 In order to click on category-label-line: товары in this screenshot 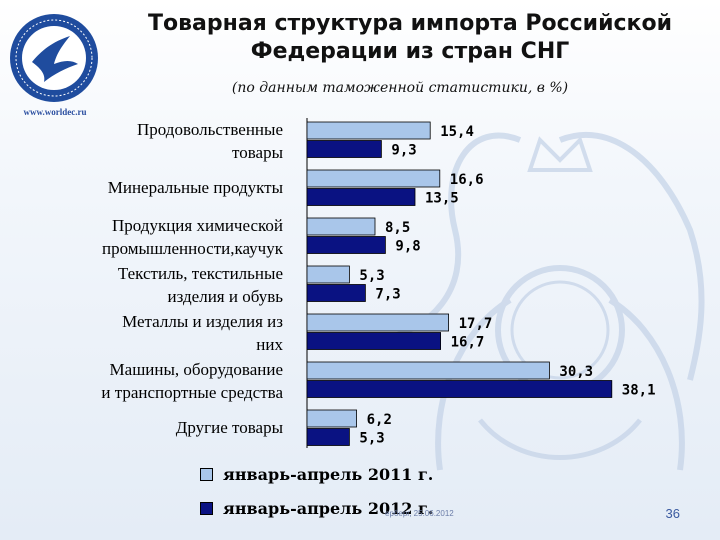, I will do `click(257, 152)`.